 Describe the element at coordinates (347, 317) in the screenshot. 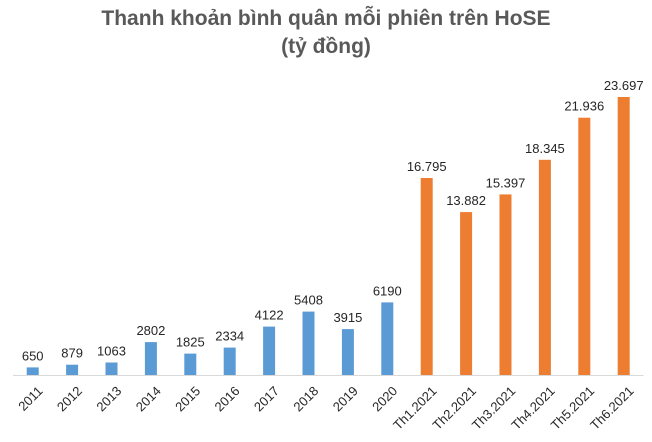

I see `data-label: 3915` at that location.